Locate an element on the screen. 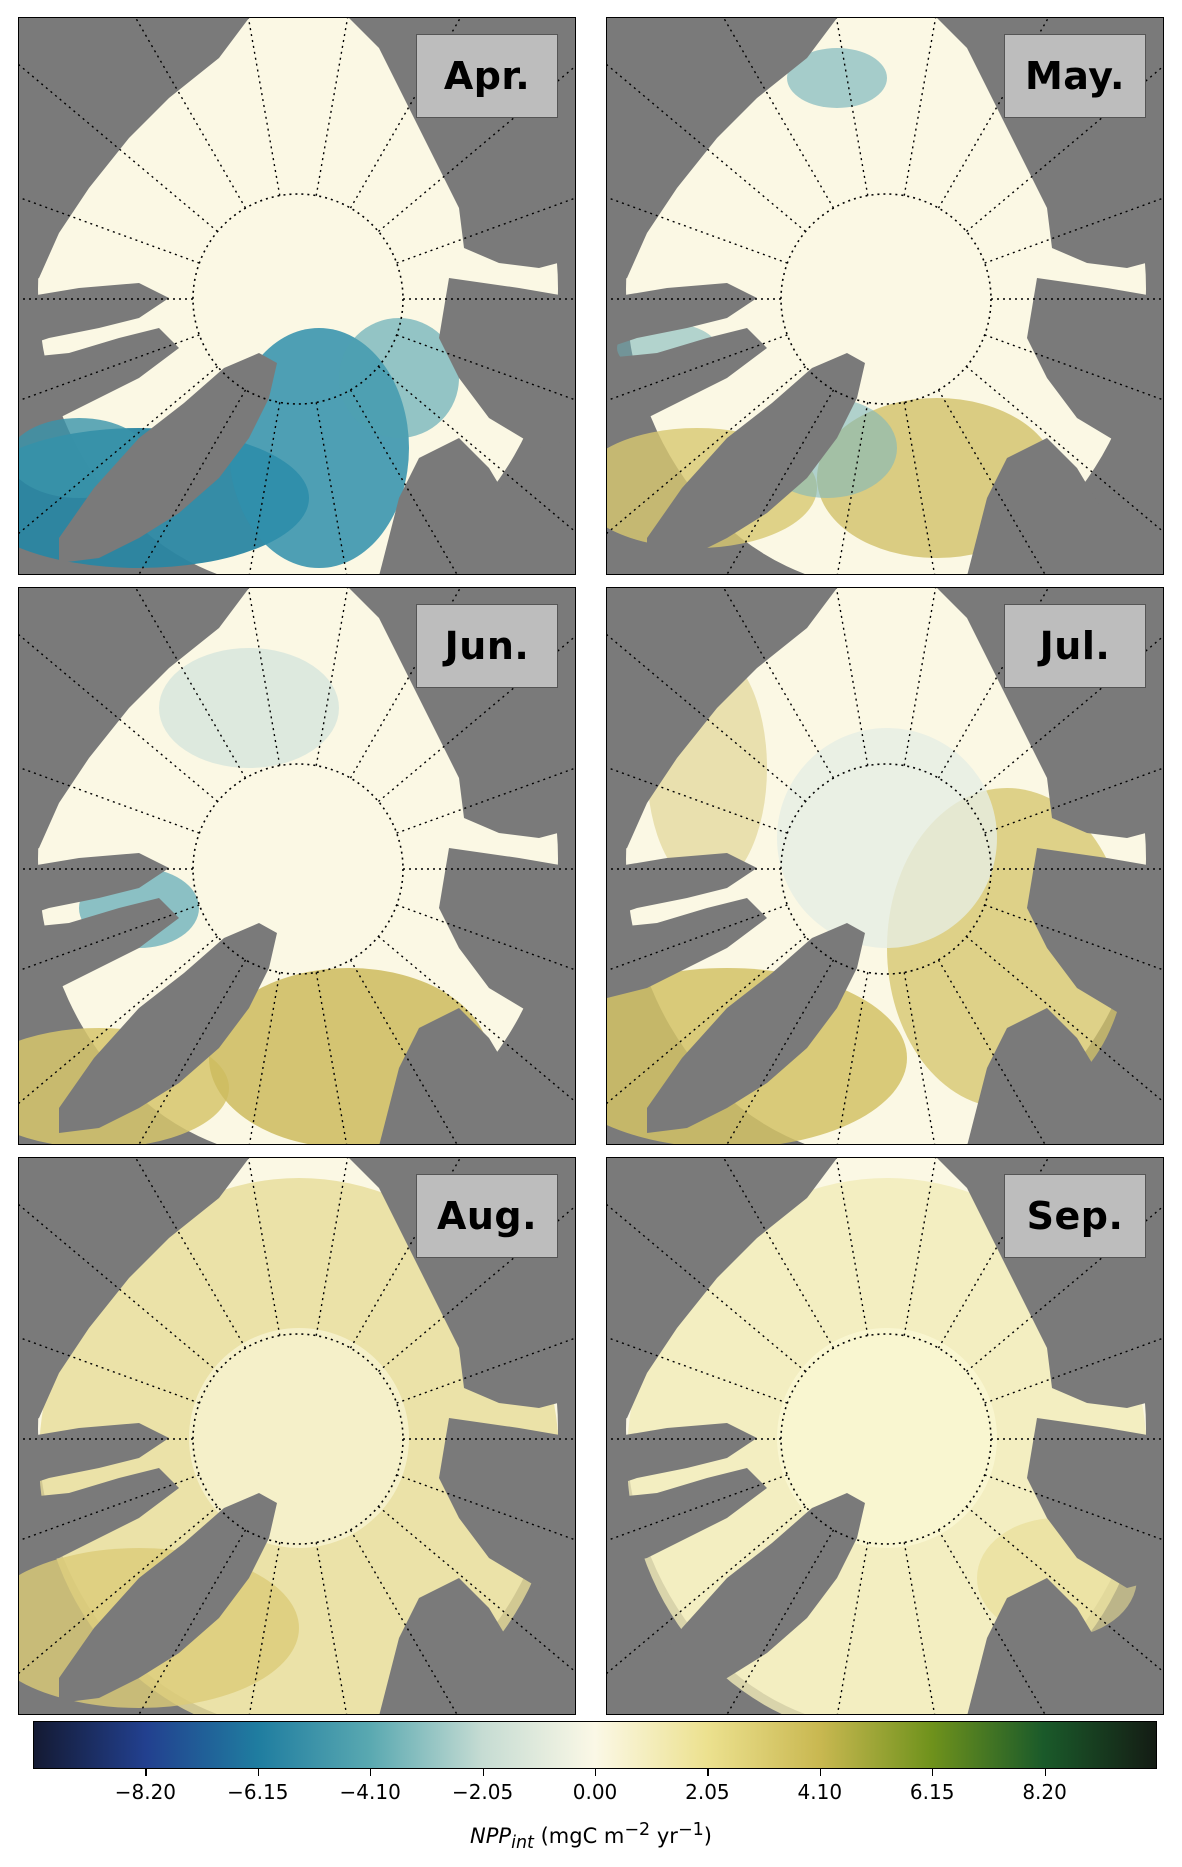 Image resolution: width=1182 pixels, height=1867 pixels. colorbar-label-exp2: −1 is located at coordinates (690, 1830).